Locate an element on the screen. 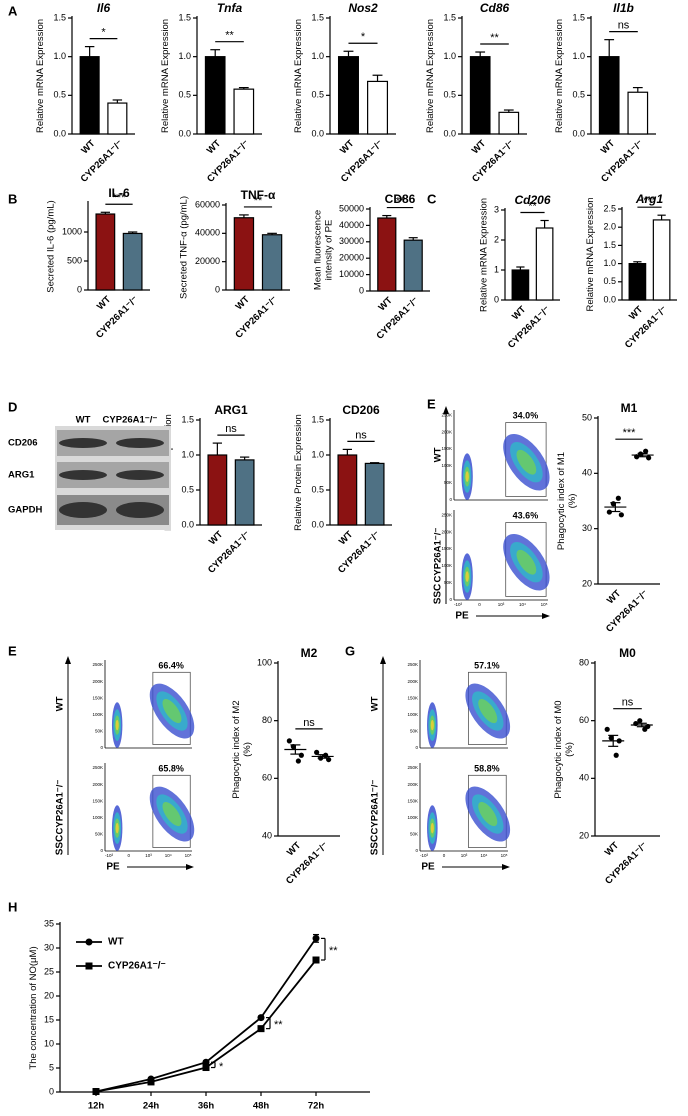  flow-y-axis-label: SSC is located at coordinates (438, 594).